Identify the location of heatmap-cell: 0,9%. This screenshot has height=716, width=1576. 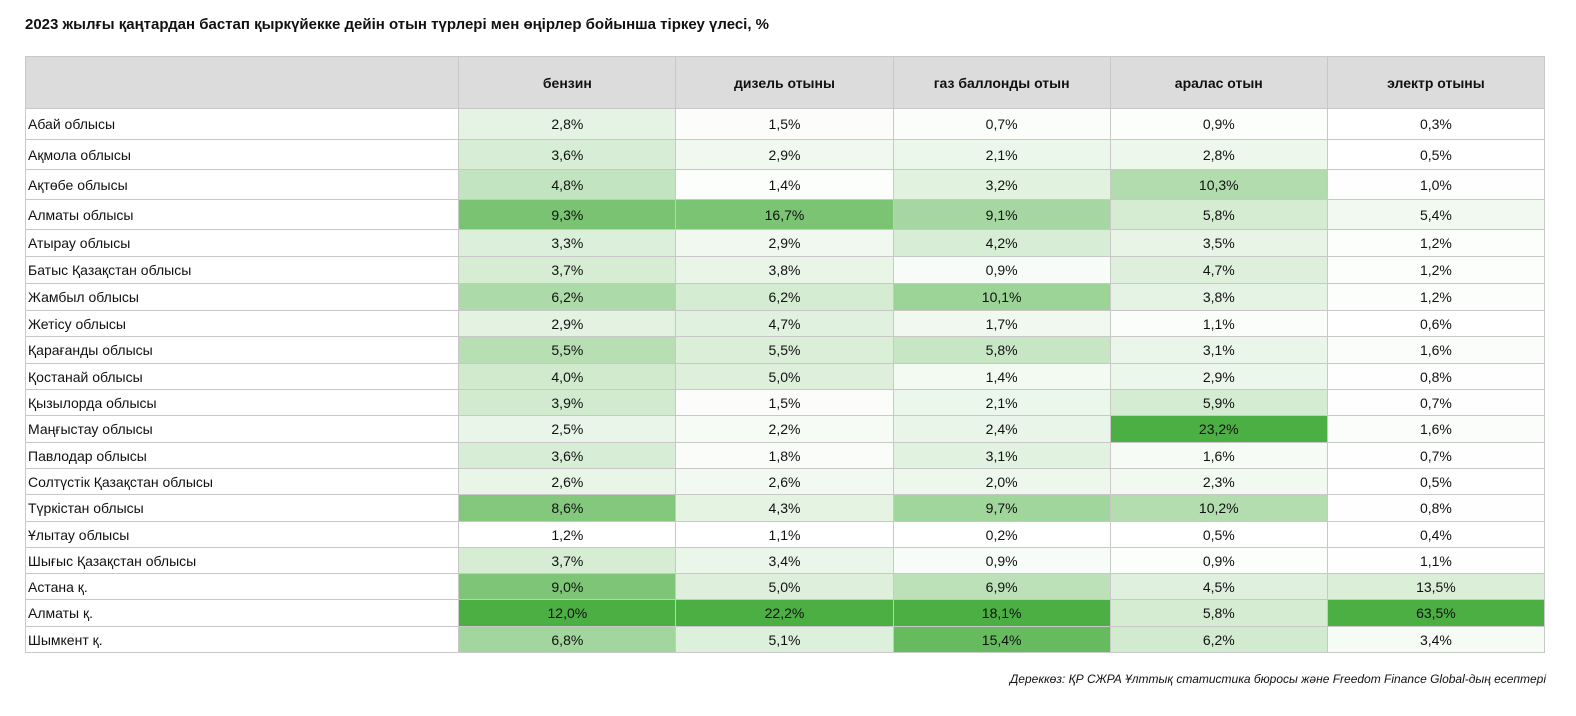
(1001, 270).